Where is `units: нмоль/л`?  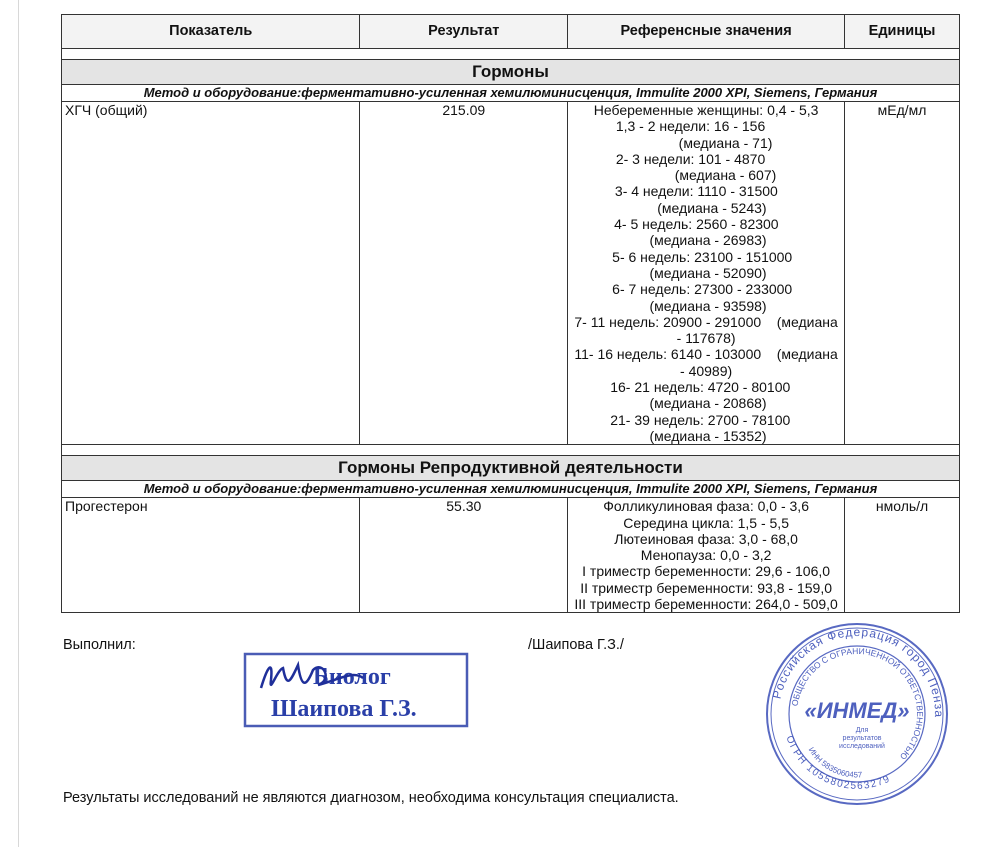 units: нмоль/л is located at coordinates (902, 555).